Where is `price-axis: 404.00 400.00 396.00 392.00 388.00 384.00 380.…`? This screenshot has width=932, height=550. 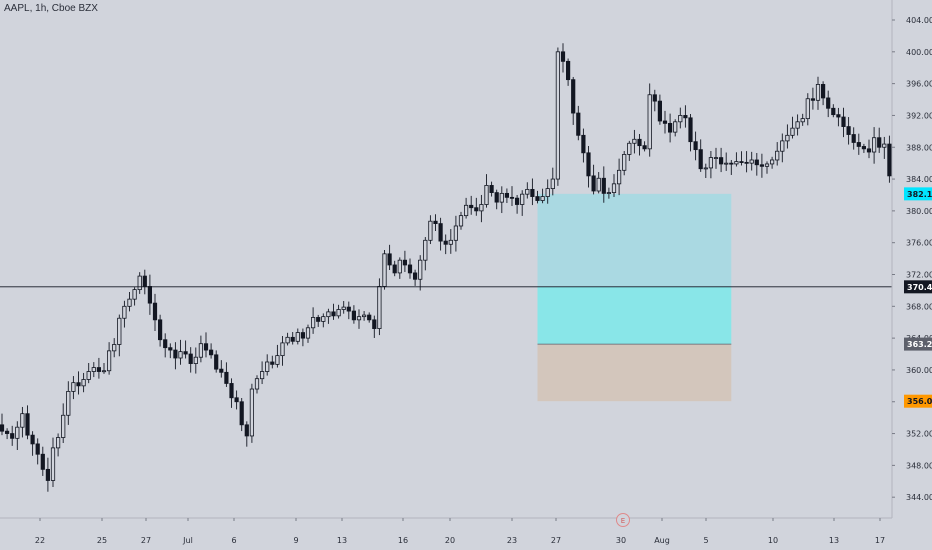
price-axis: 404.00 400.00 396.00 392.00 388.00 384.00 380.… is located at coordinates (911, 275).